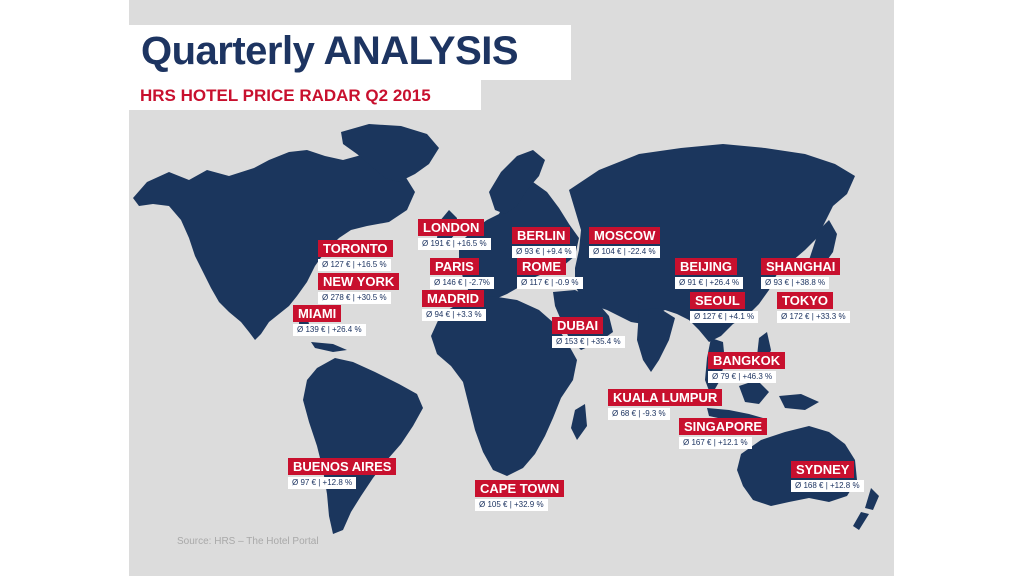 The height and width of the screenshot is (576, 1024). What do you see at coordinates (453, 298) in the screenshot?
I see `city-name: MADRID` at bounding box center [453, 298].